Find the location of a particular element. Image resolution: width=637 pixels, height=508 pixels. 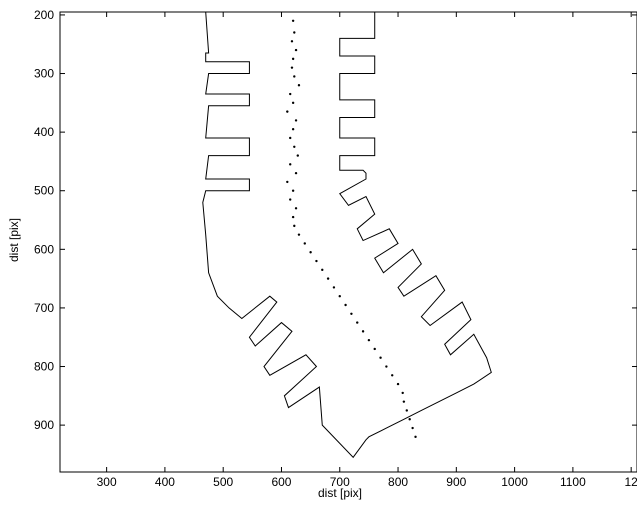

y-tick-label: 900 is located at coordinates (44, 425).